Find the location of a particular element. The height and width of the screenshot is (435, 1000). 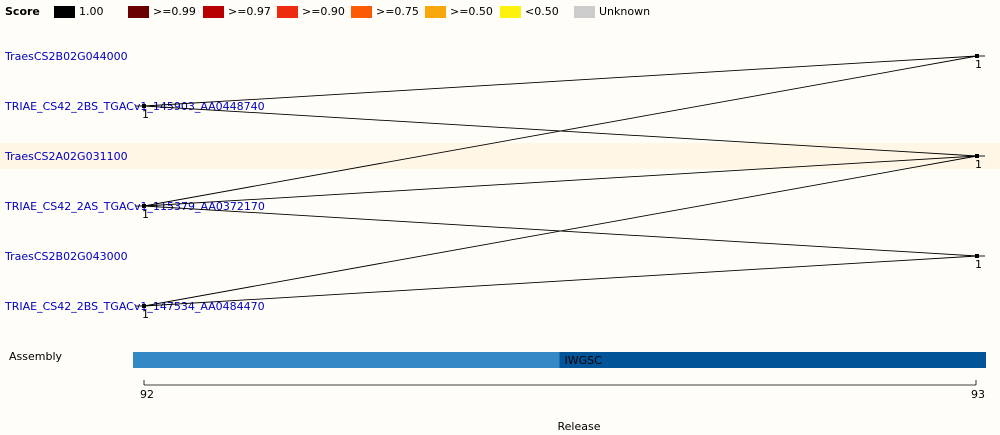

gene-link: TraesCS2A02G031100 is located at coordinates (66, 156).